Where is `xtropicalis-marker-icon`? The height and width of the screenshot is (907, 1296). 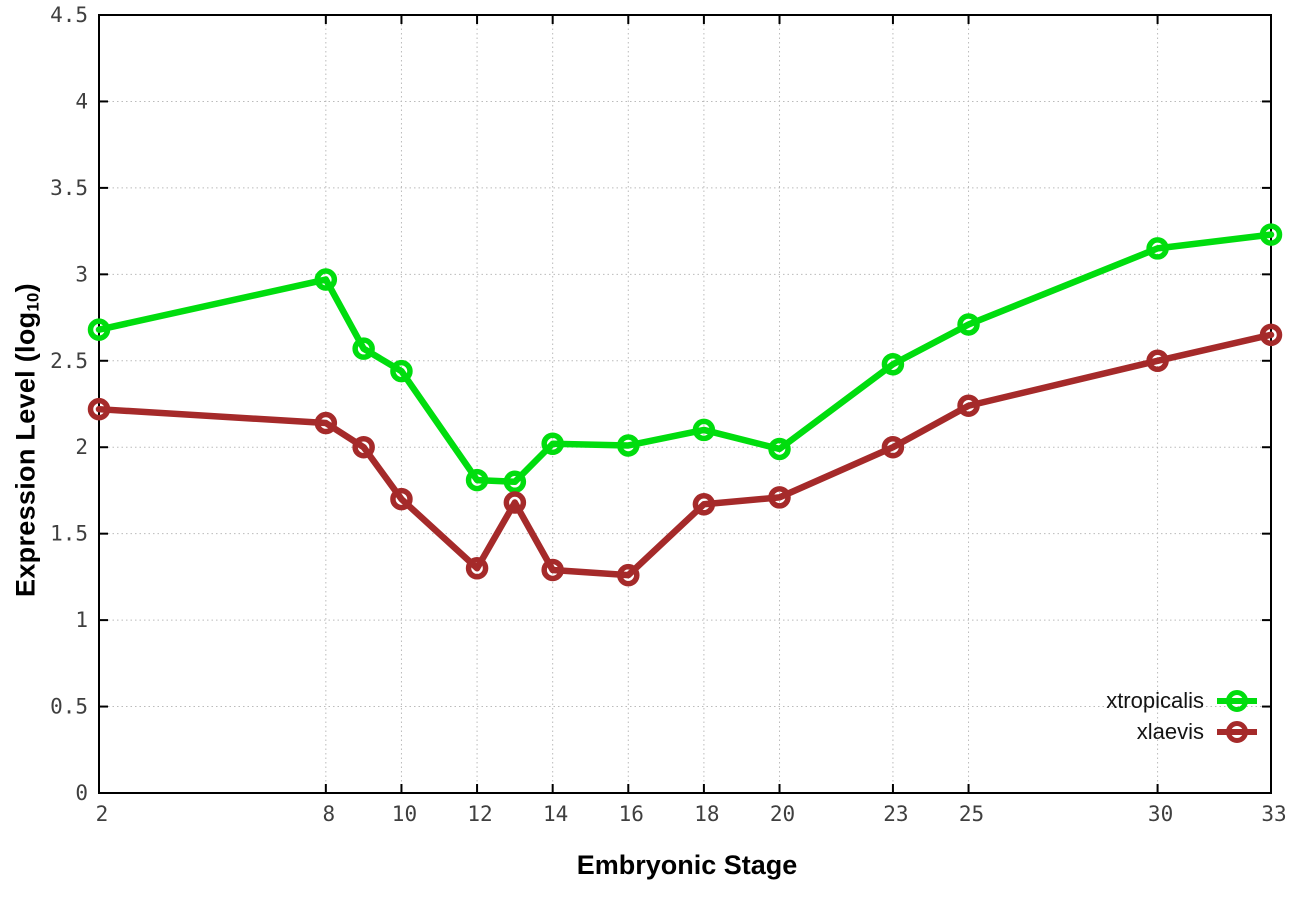
xtropicalis-marker-icon is located at coordinates (1237, 701).